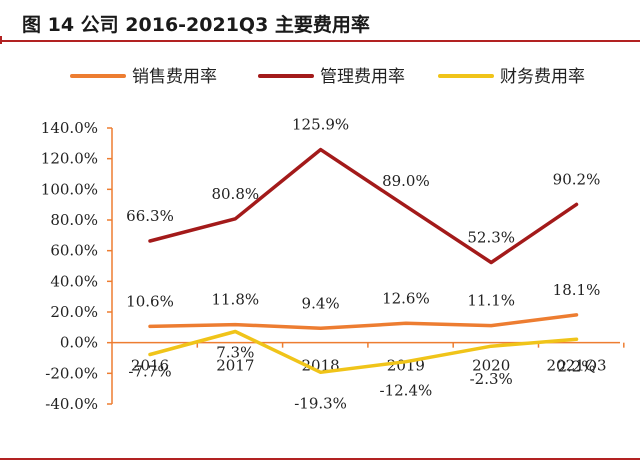 Image resolution: width=640 pixels, height=462 pixels. Describe the element at coordinates (150, 366) in the screenshot. I see `x-tick-label: 2016` at that location.